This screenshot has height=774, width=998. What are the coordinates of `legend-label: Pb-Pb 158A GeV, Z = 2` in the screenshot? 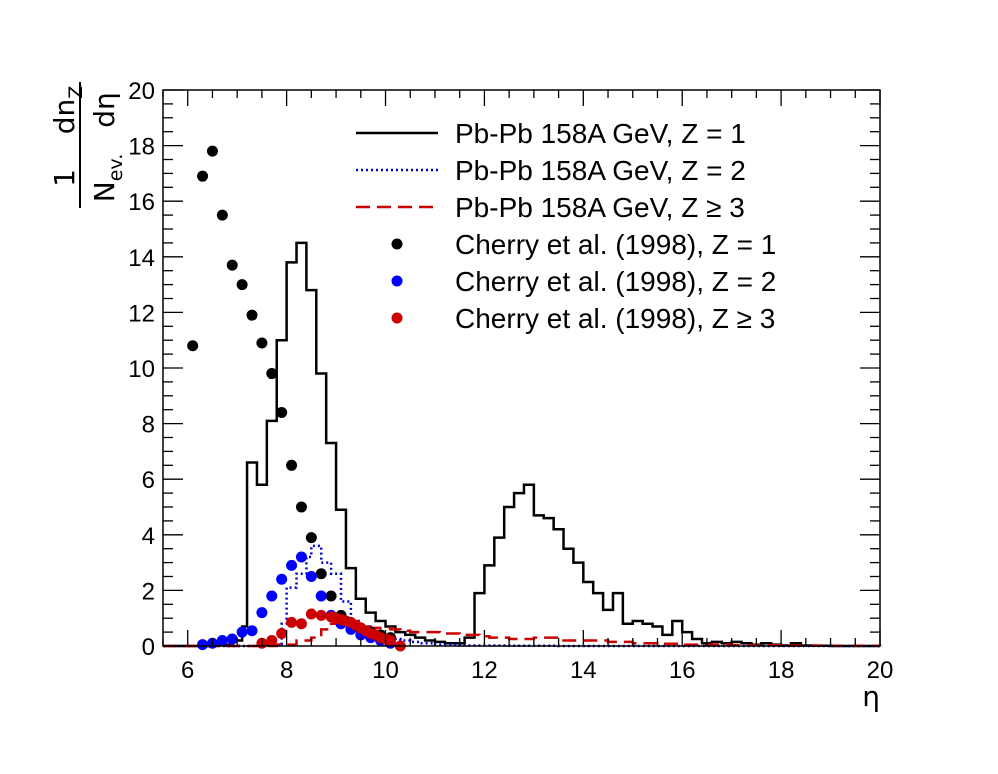 It's located at (600, 170).